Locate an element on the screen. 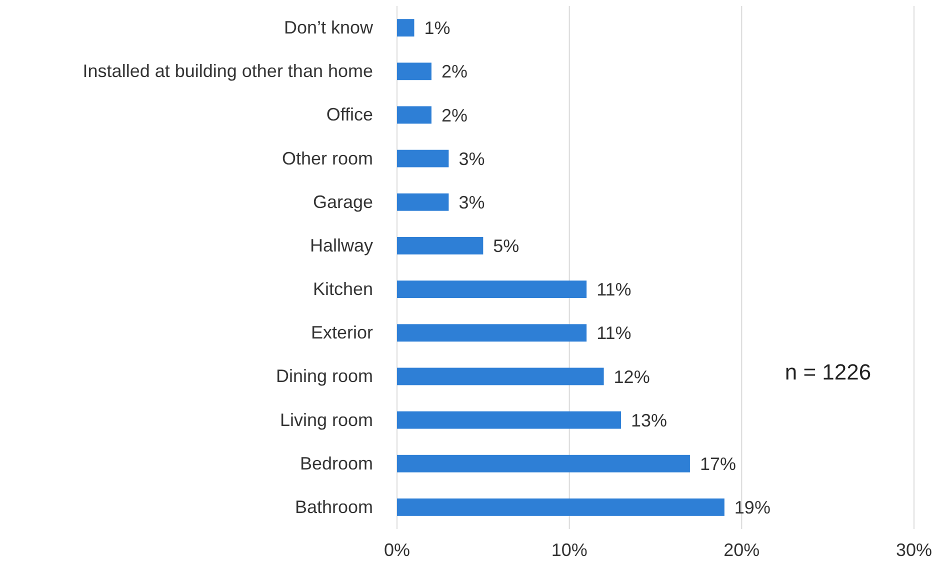  x-tick-label: 0% is located at coordinates (397, 550).